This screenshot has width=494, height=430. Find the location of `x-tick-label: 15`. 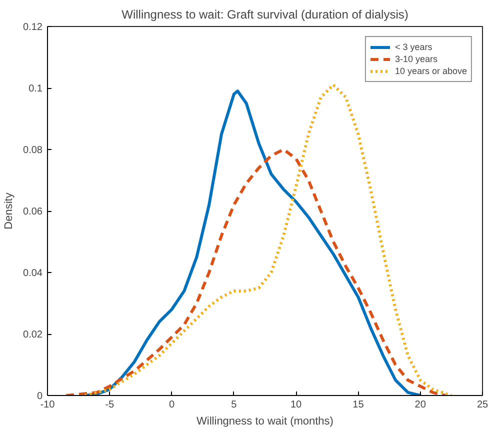

x-tick-label: 15 is located at coordinates (358, 405).